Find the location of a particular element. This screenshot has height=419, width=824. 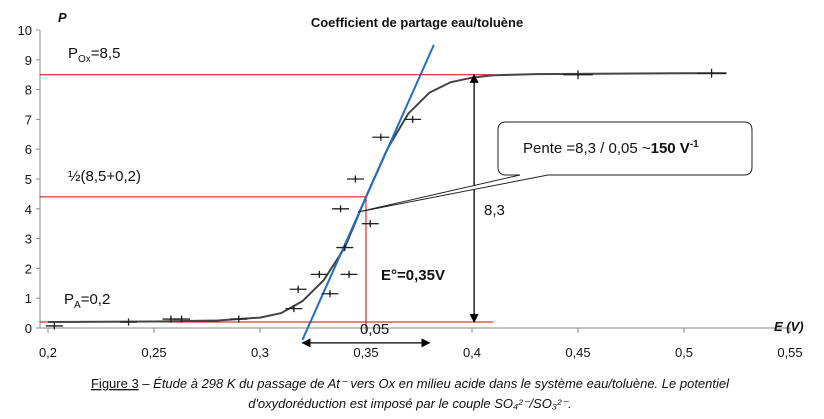

annotation: 8,3 is located at coordinates (494, 210).